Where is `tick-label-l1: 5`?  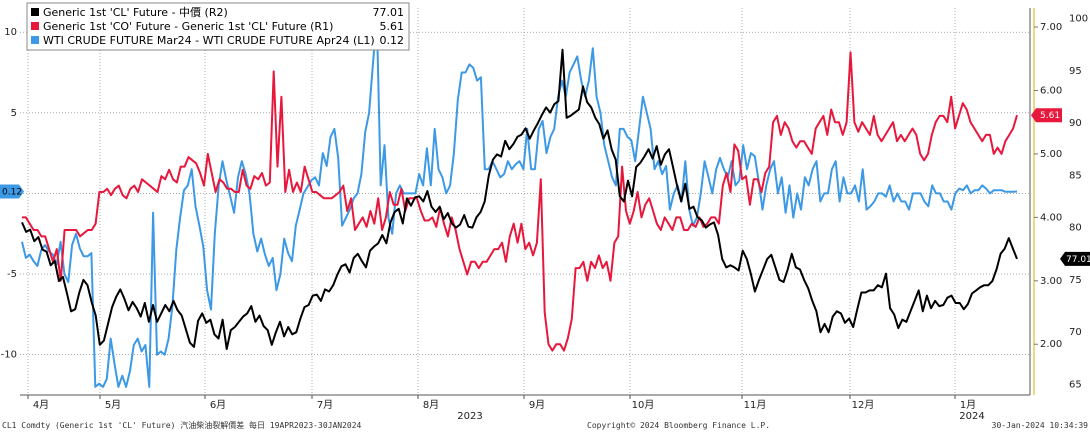 tick-label-l1: 5 is located at coordinates (14, 113).